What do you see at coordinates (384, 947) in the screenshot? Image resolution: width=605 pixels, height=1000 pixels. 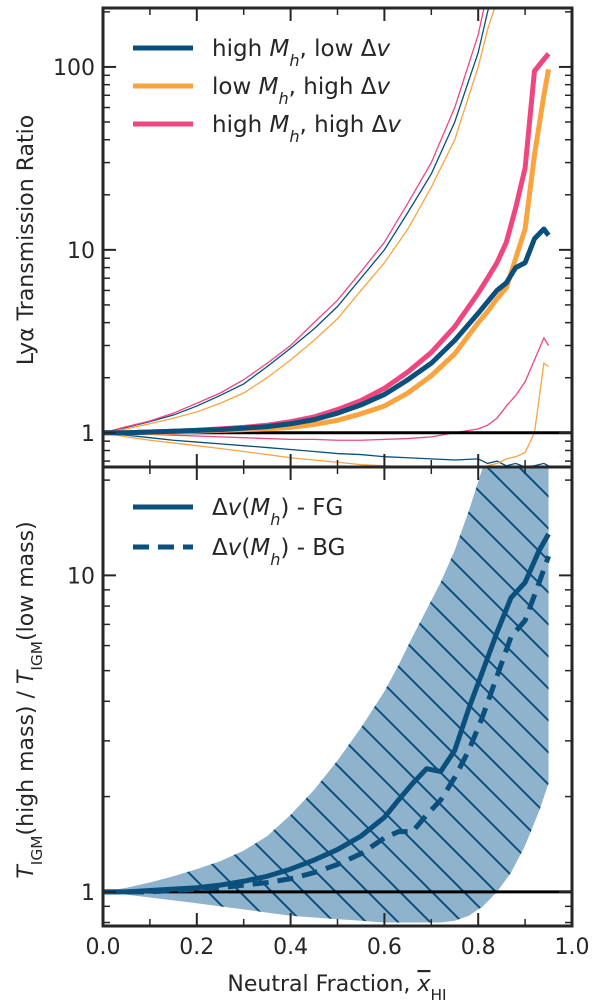 I see `x-tick-label: 0.6` at bounding box center [384, 947].